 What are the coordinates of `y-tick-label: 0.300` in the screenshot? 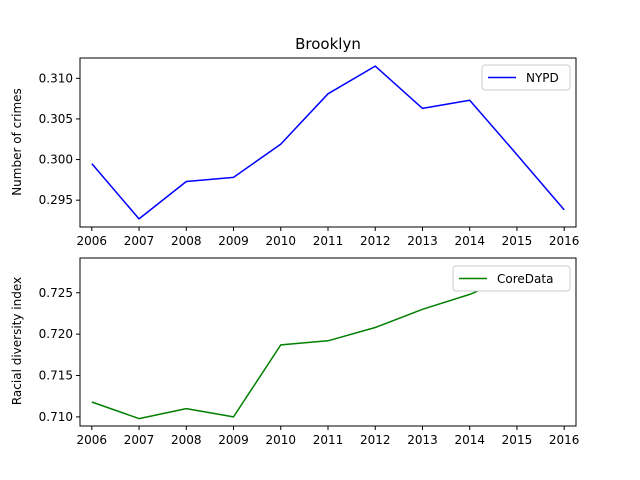 It's located at (56, 160).